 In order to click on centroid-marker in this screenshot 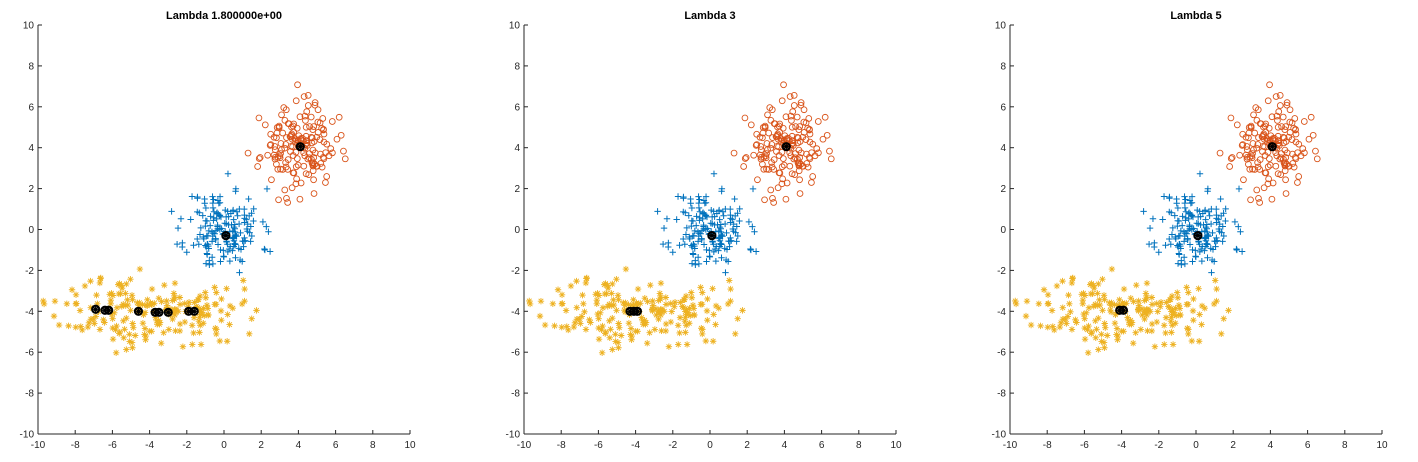, I will do `click(138, 311)`.